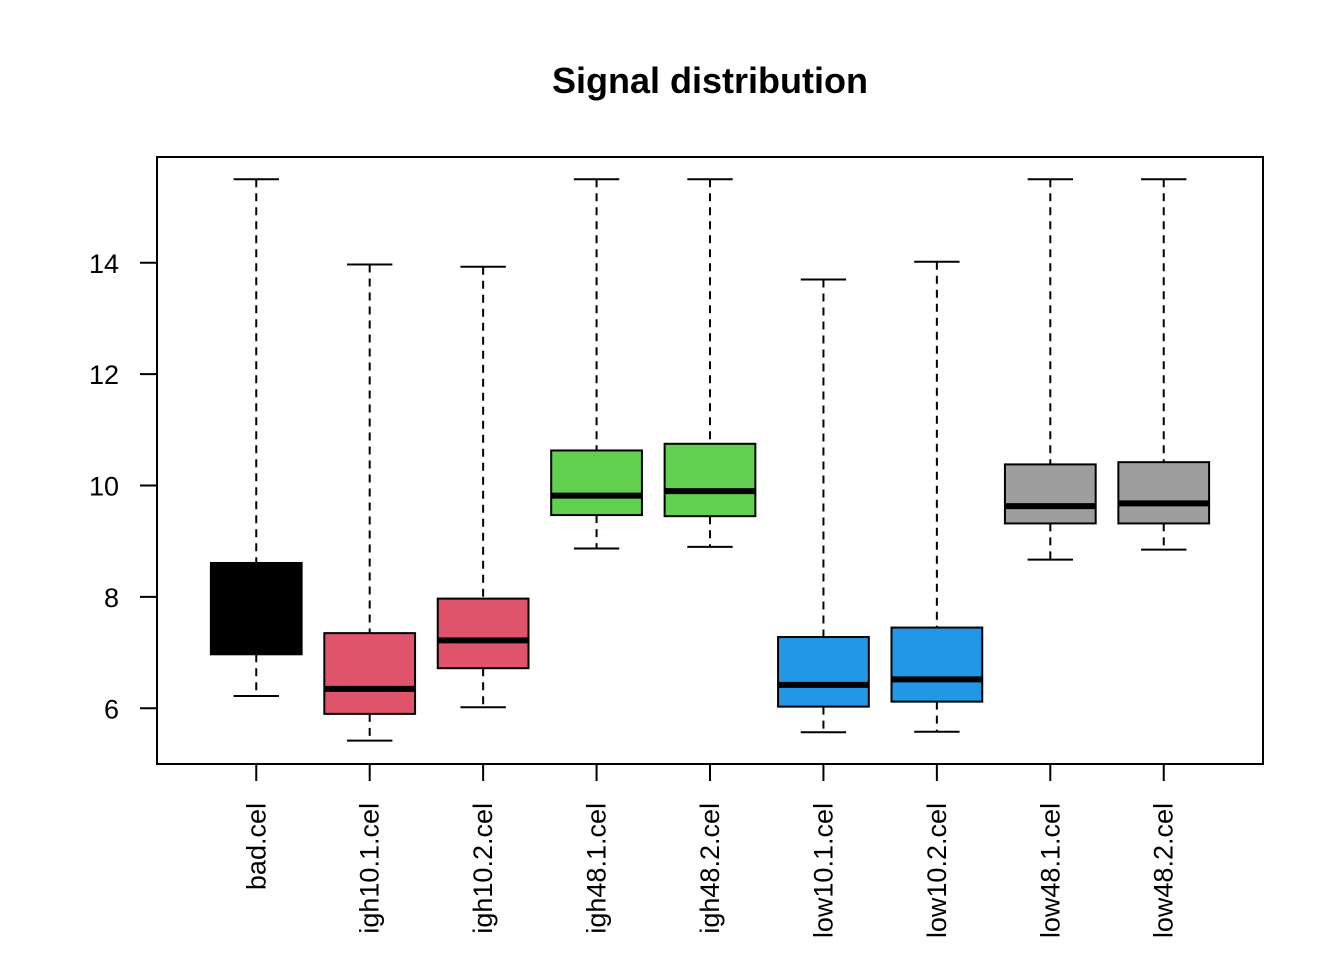  I want to click on box-igh48.1.cel, so click(596, 364).